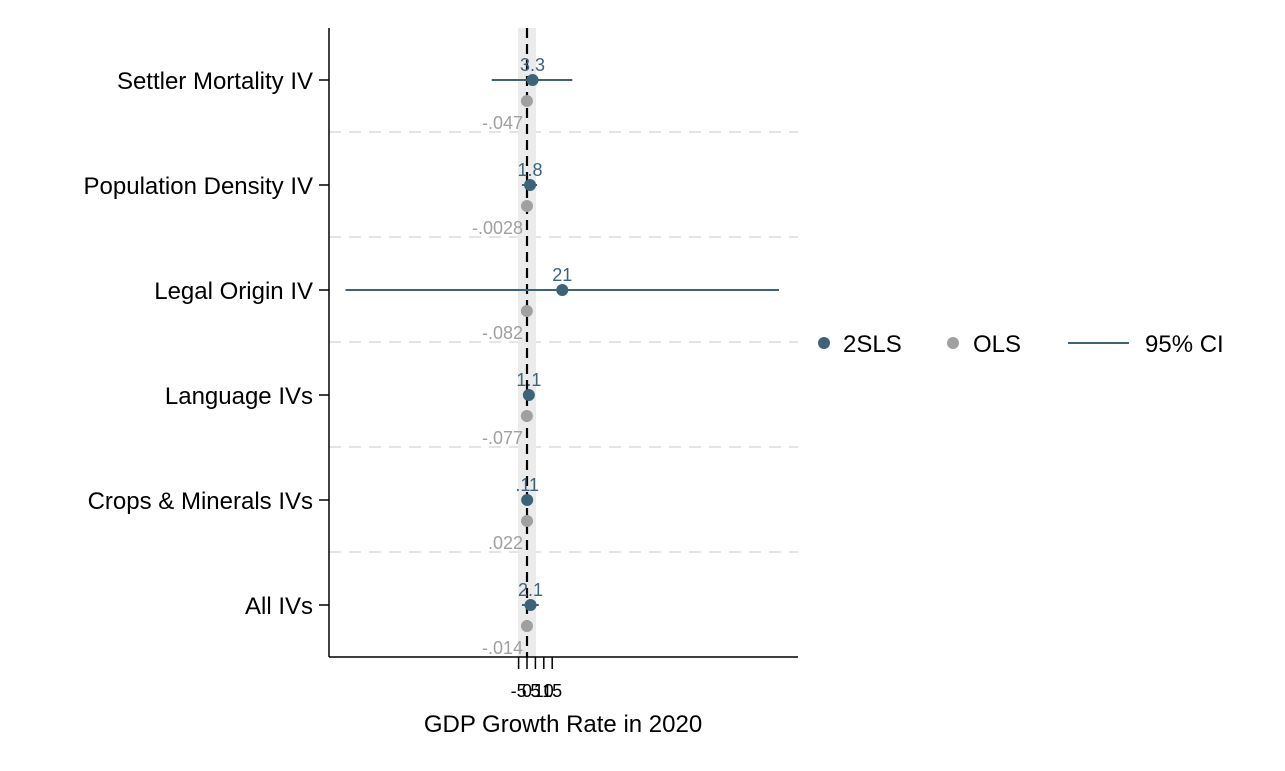 This screenshot has width=1285, height=771. I want to click on category-label: Settler Mortality IV, so click(215, 81).